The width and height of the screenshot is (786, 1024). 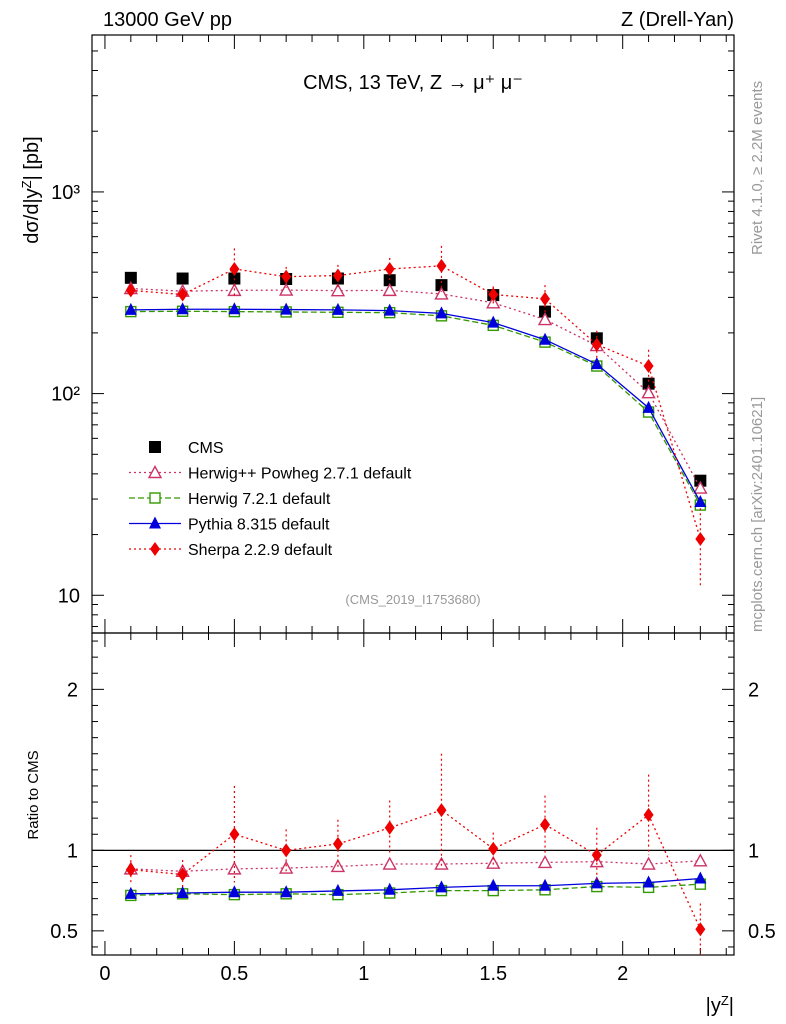 What do you see at coordinates (757, 514) in the screenshot?
I see `mcplots-label: mcplots.cern.ch [arXiv:2401.10621]` at bounding box center [757, 514].